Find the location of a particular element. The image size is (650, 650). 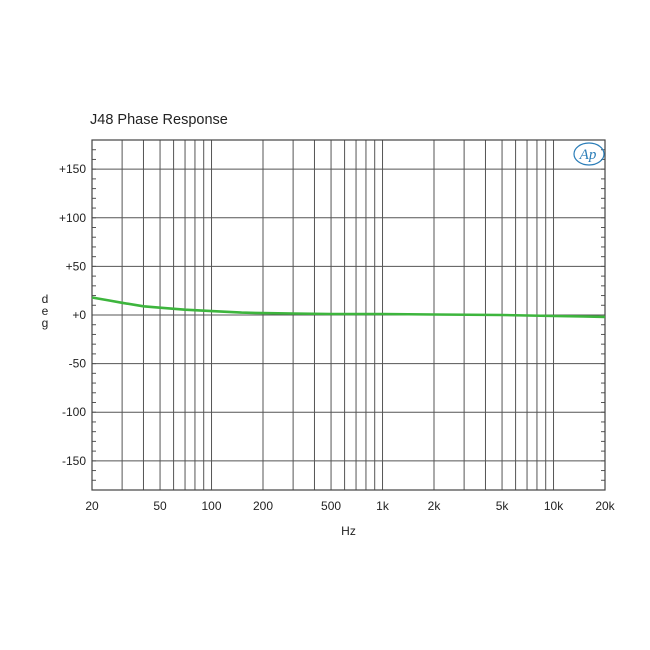

y-axis-label-char: g is located at coordinates (45, 323).